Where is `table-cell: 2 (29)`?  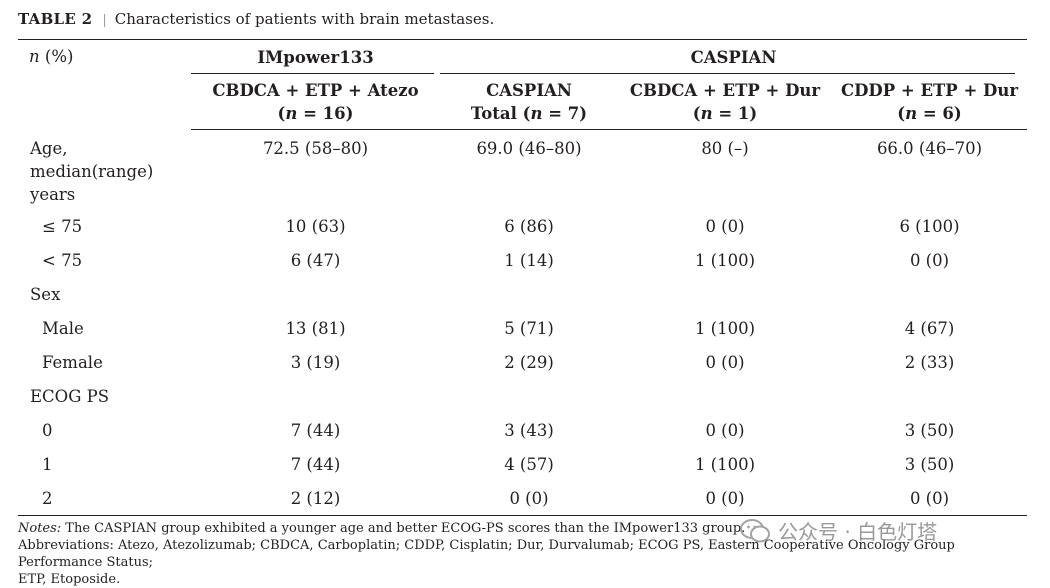
table-cell: 2 (29) is located at coordinates (529, 362).